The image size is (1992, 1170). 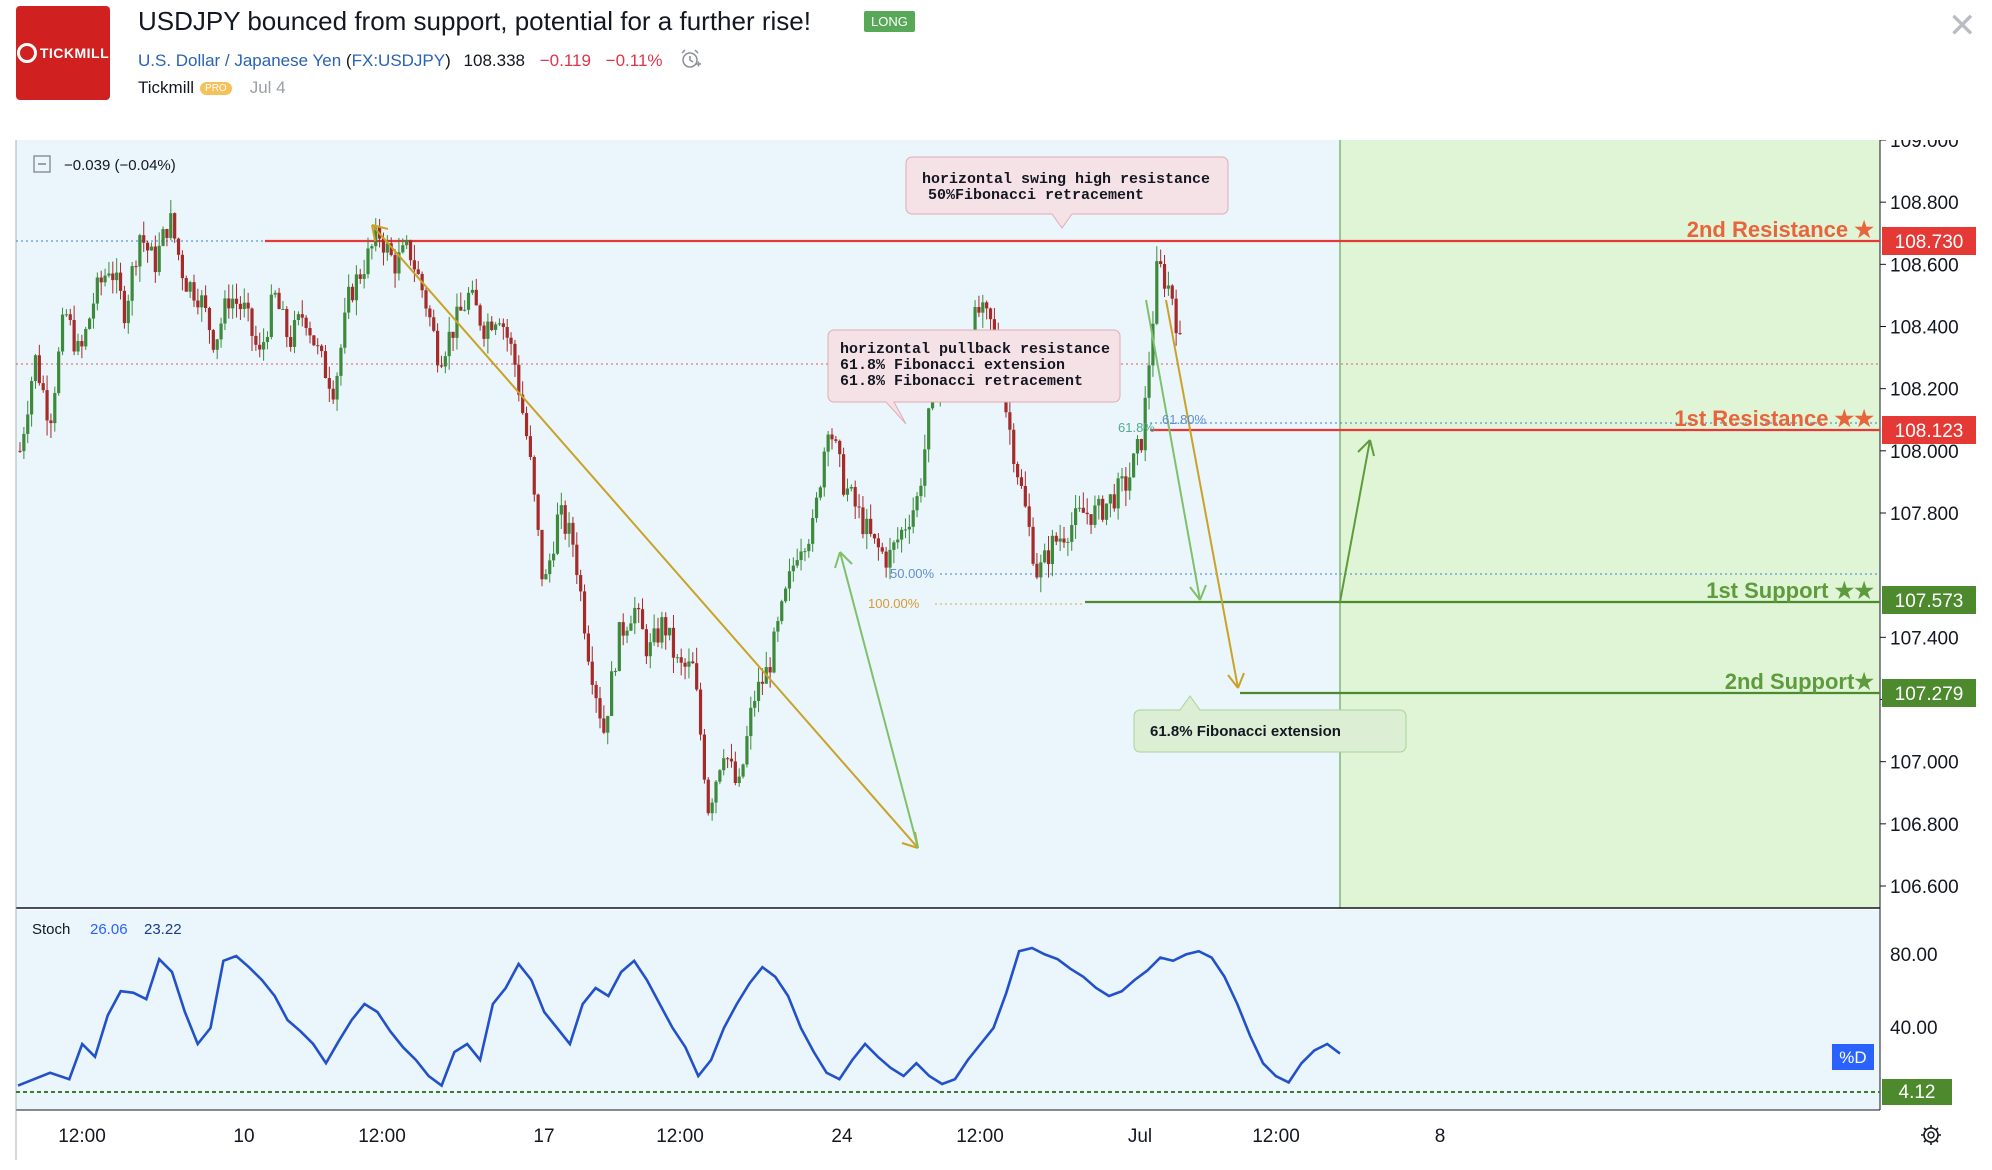 I want to click on price-tick-label: 106.600, so click(x=1924, y=887).